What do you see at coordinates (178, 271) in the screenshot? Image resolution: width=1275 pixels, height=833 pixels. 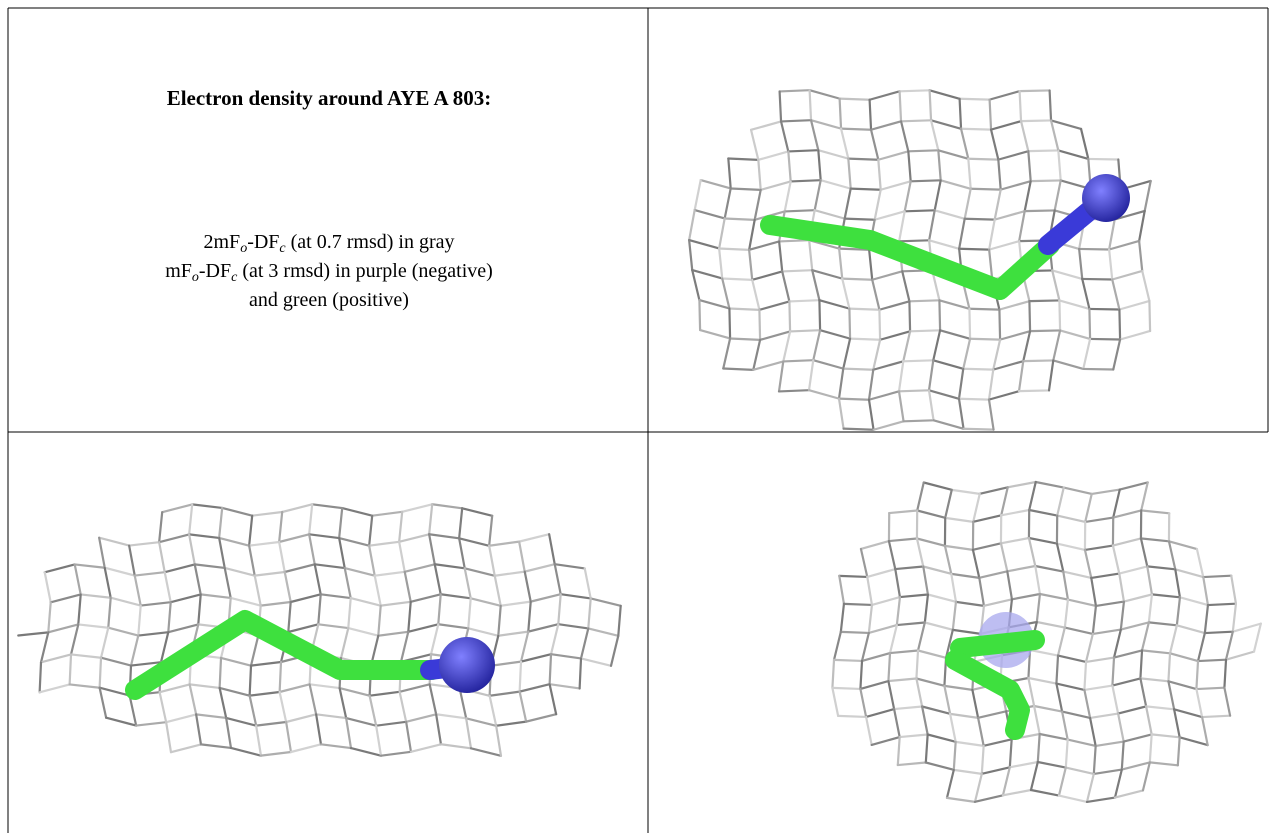 I see `caption-text: mF` at bounding box center [178, 271].